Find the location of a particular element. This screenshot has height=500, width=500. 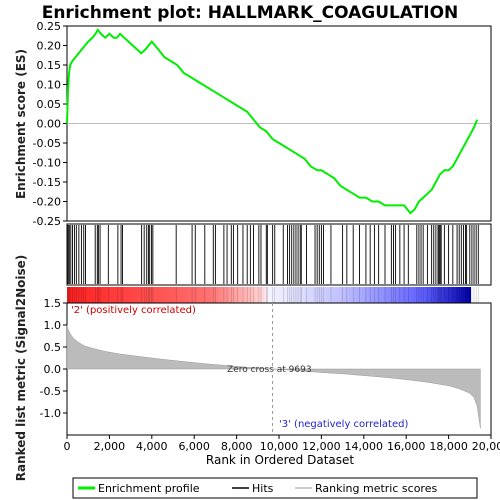

xtick-label: 2,000 is located at coordinates (110, 446).